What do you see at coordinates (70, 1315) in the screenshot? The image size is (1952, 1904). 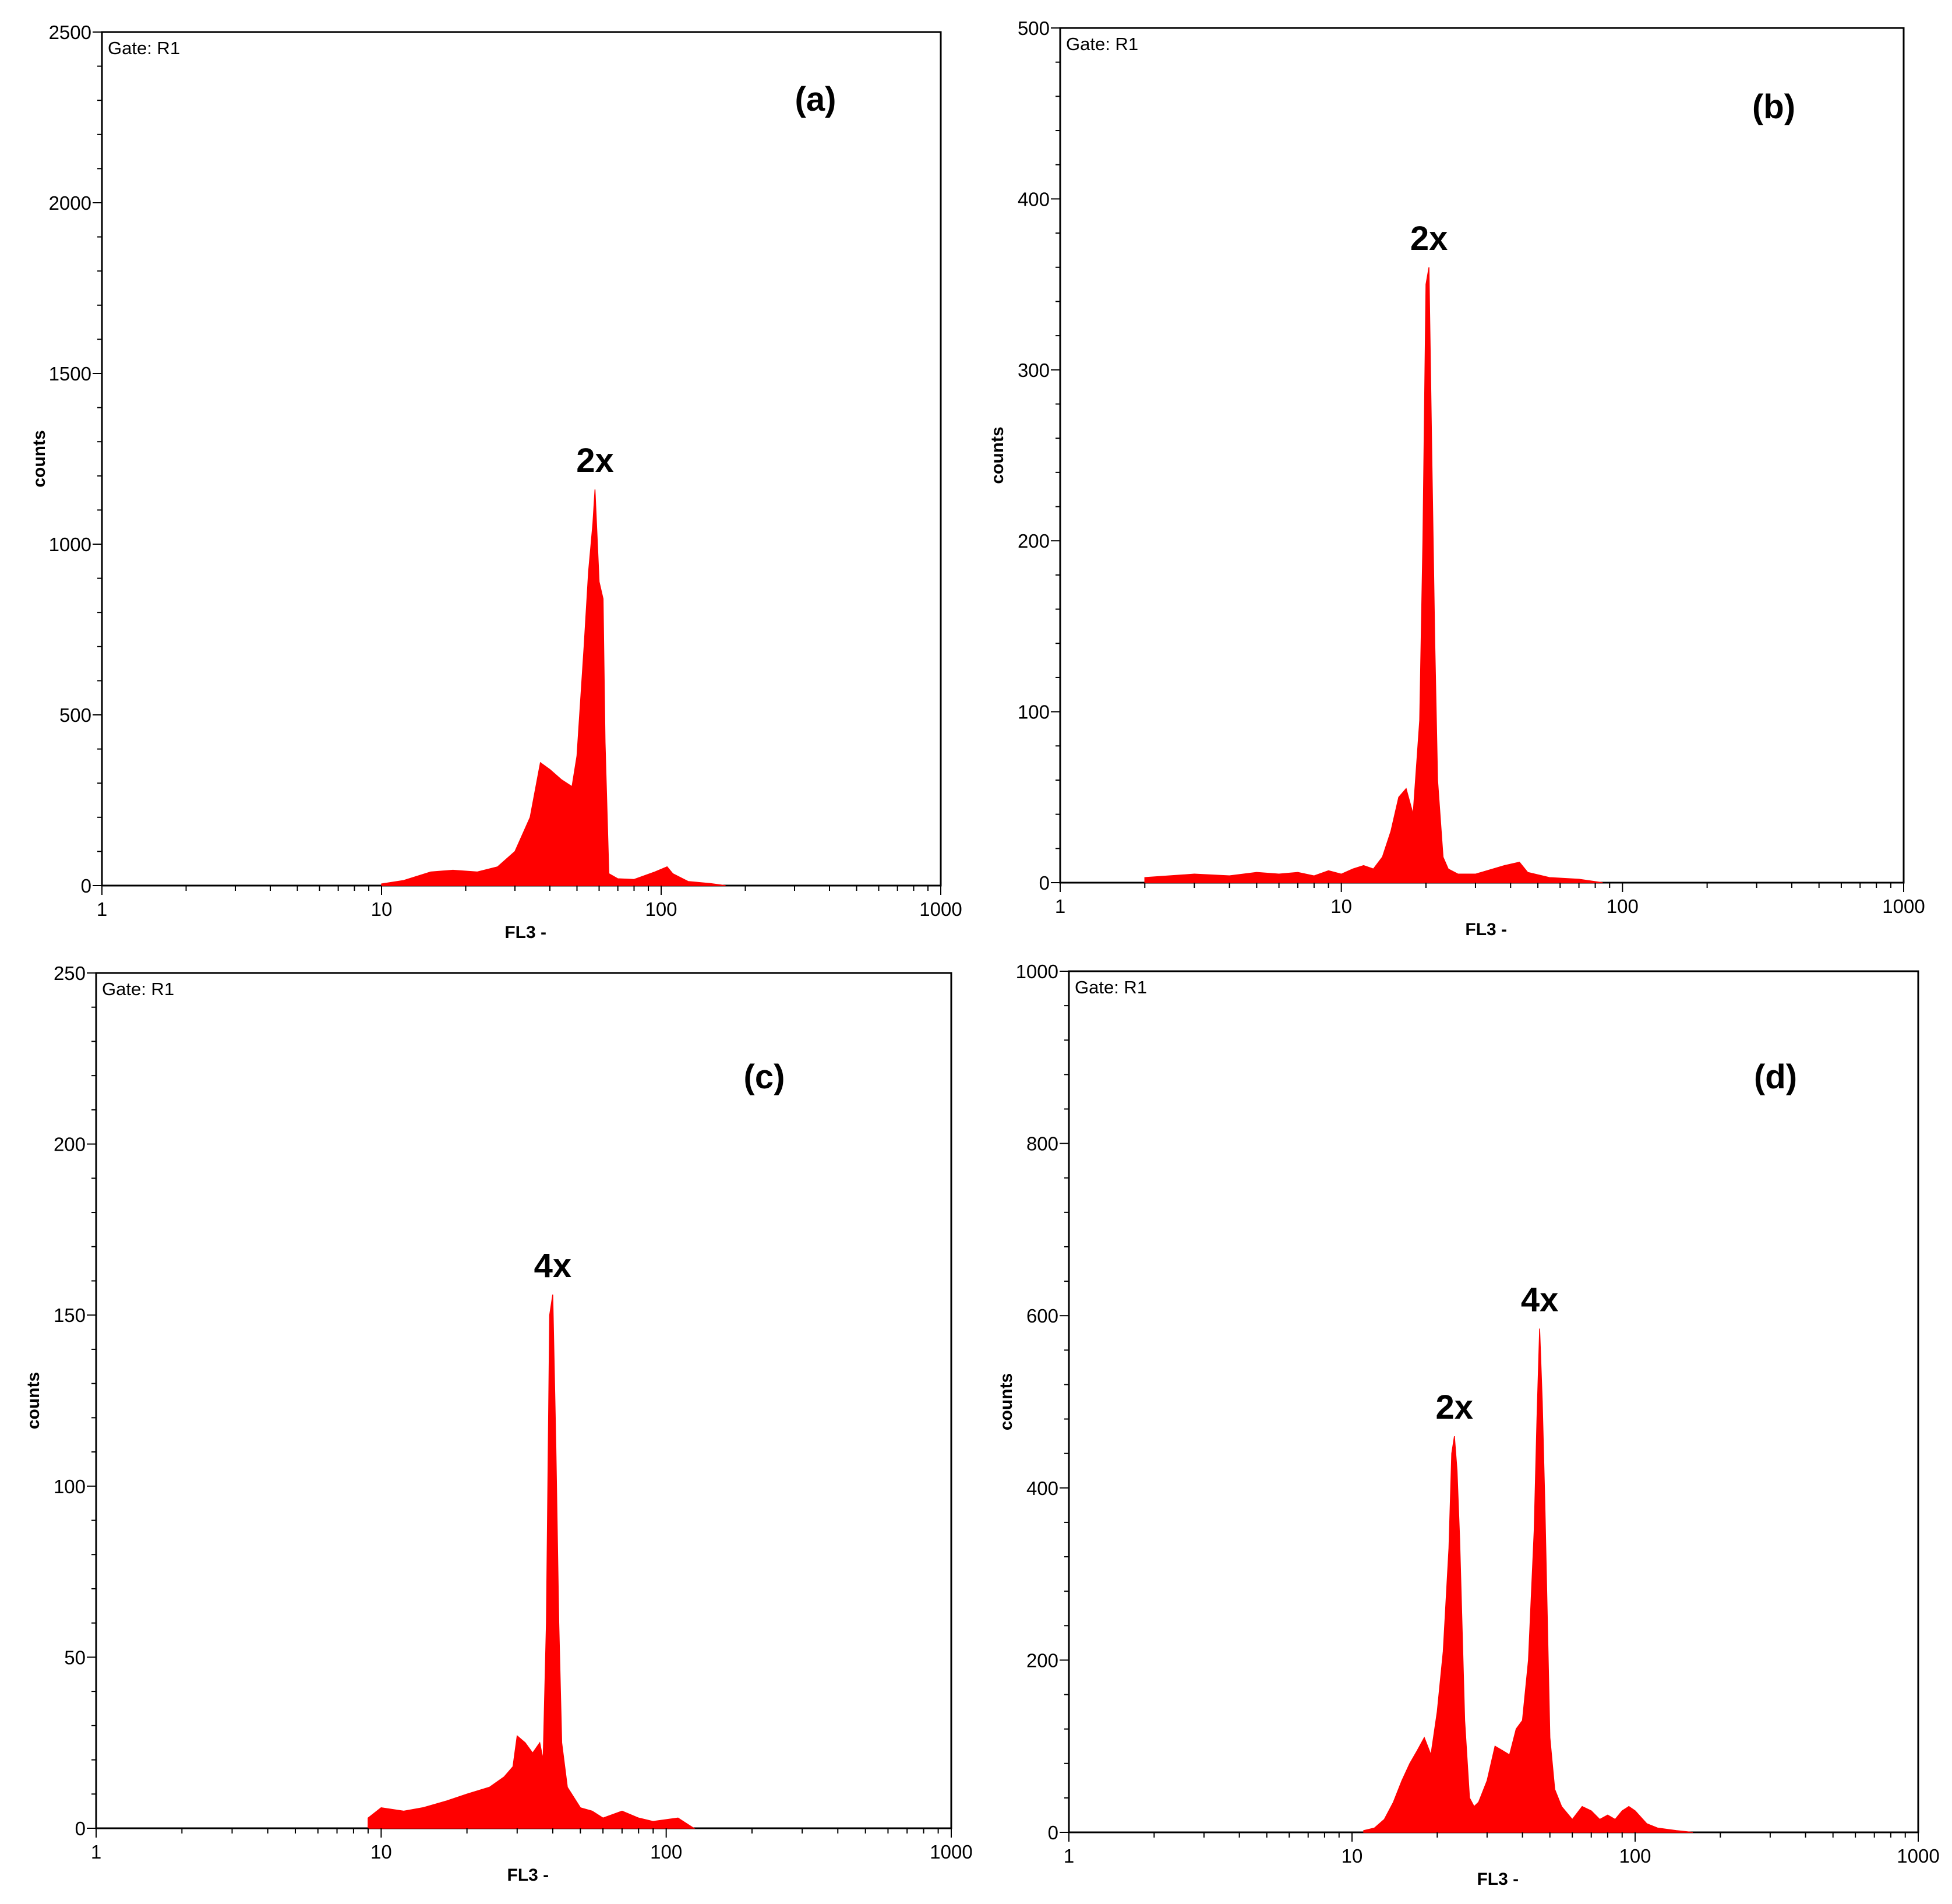 I see `y-tick-label: 150` at bounding box center [70, 1315].